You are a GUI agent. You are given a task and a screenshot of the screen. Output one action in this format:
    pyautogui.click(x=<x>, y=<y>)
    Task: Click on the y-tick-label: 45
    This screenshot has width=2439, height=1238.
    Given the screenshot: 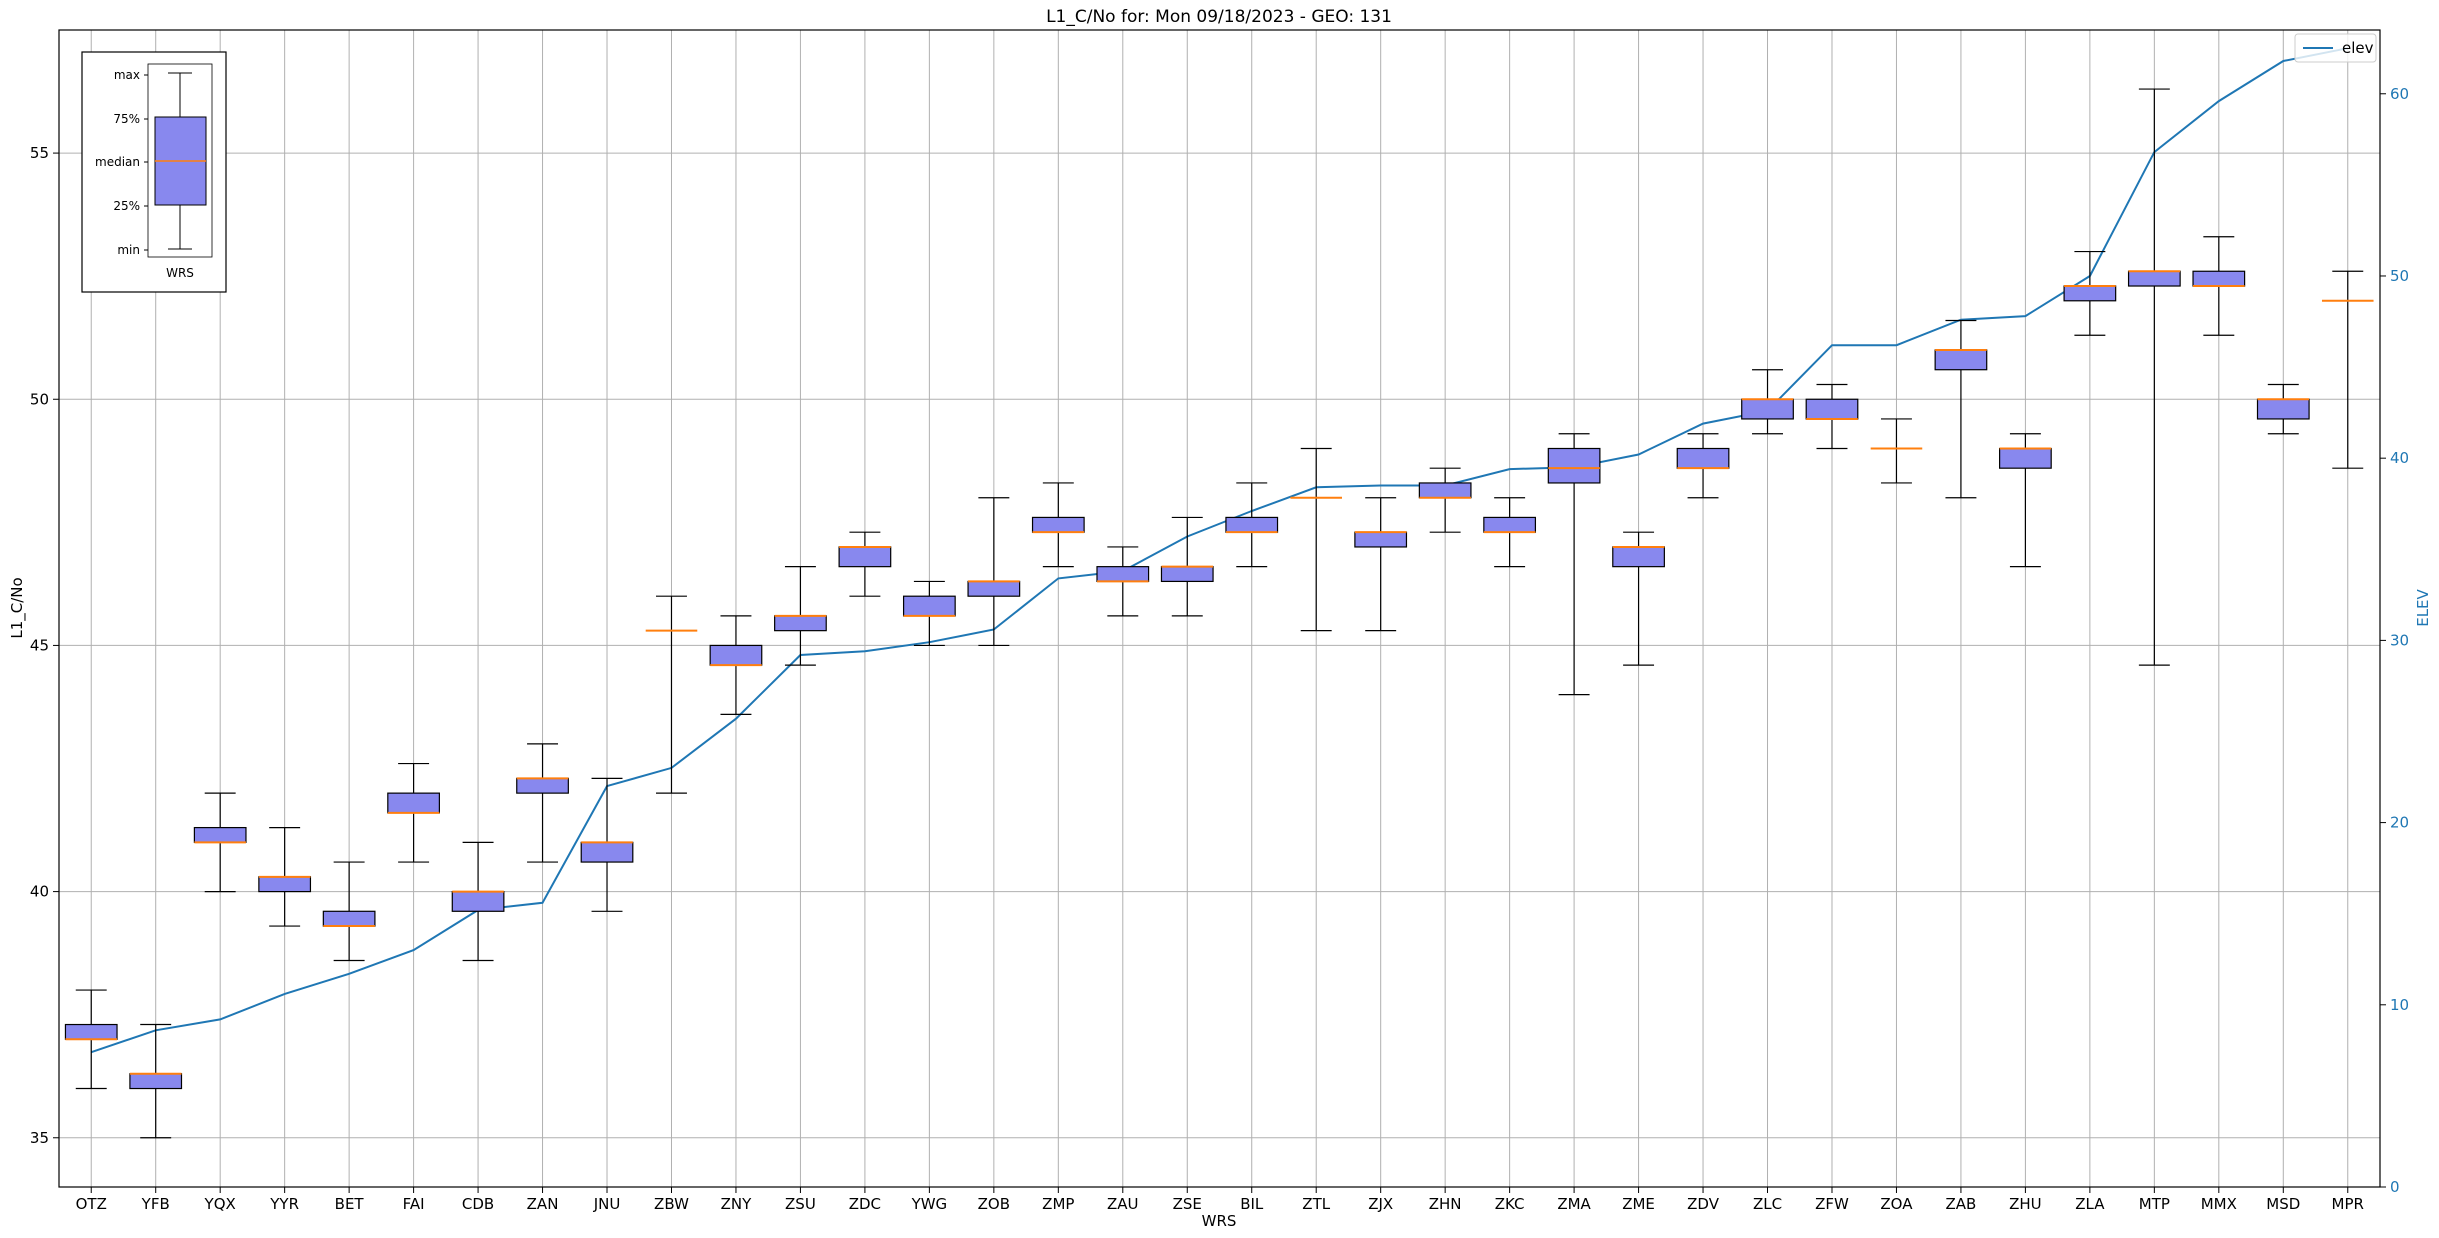 What is the action you would take?
    pyautogui.click(x=39, y=645)
    